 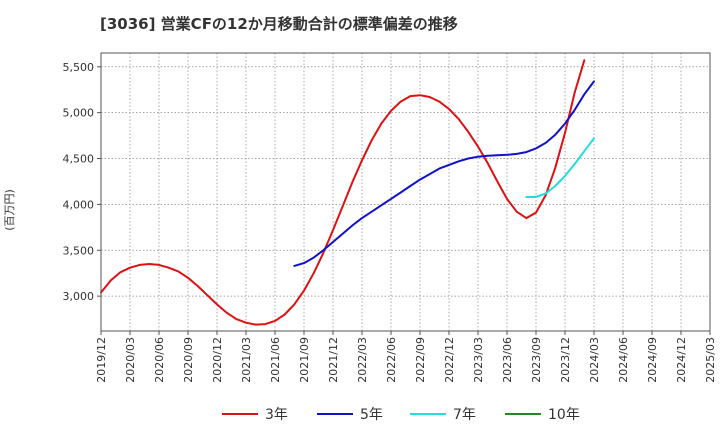 What do you see at coordinates (478, 360) in the screenshot?
I see `x-tick-label: 2023/03` at bounding box center [478, 360].